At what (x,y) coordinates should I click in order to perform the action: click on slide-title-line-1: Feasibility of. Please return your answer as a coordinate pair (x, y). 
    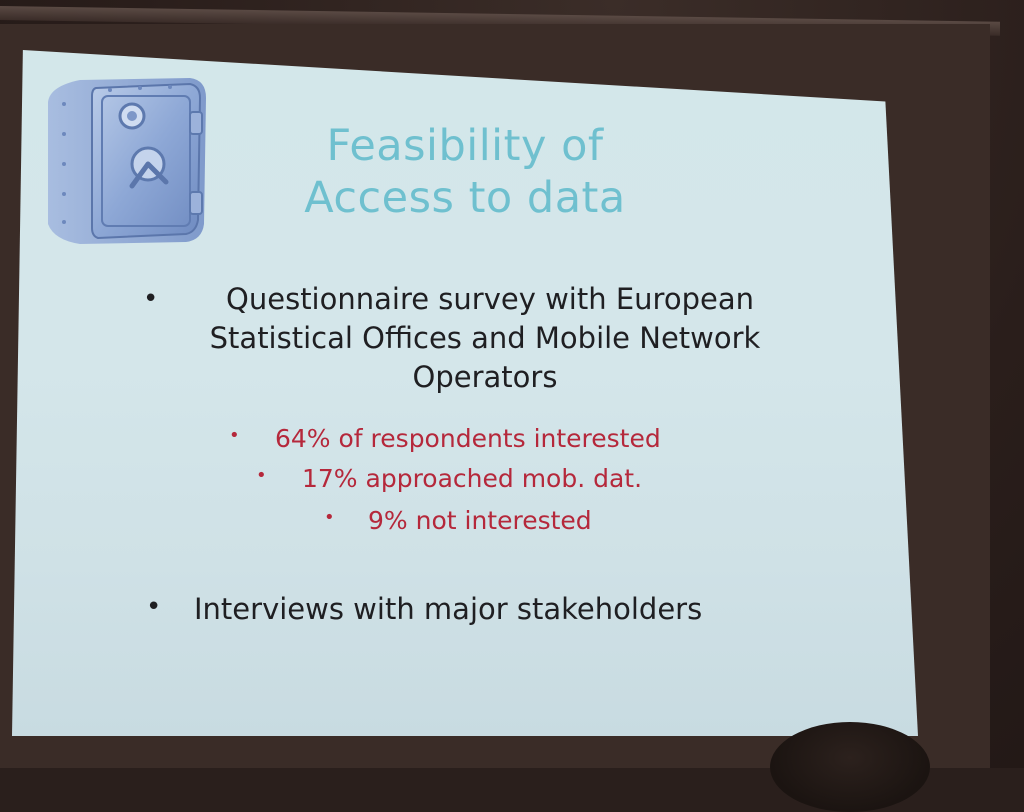
    Looking at the image, I should click on (465, 146).